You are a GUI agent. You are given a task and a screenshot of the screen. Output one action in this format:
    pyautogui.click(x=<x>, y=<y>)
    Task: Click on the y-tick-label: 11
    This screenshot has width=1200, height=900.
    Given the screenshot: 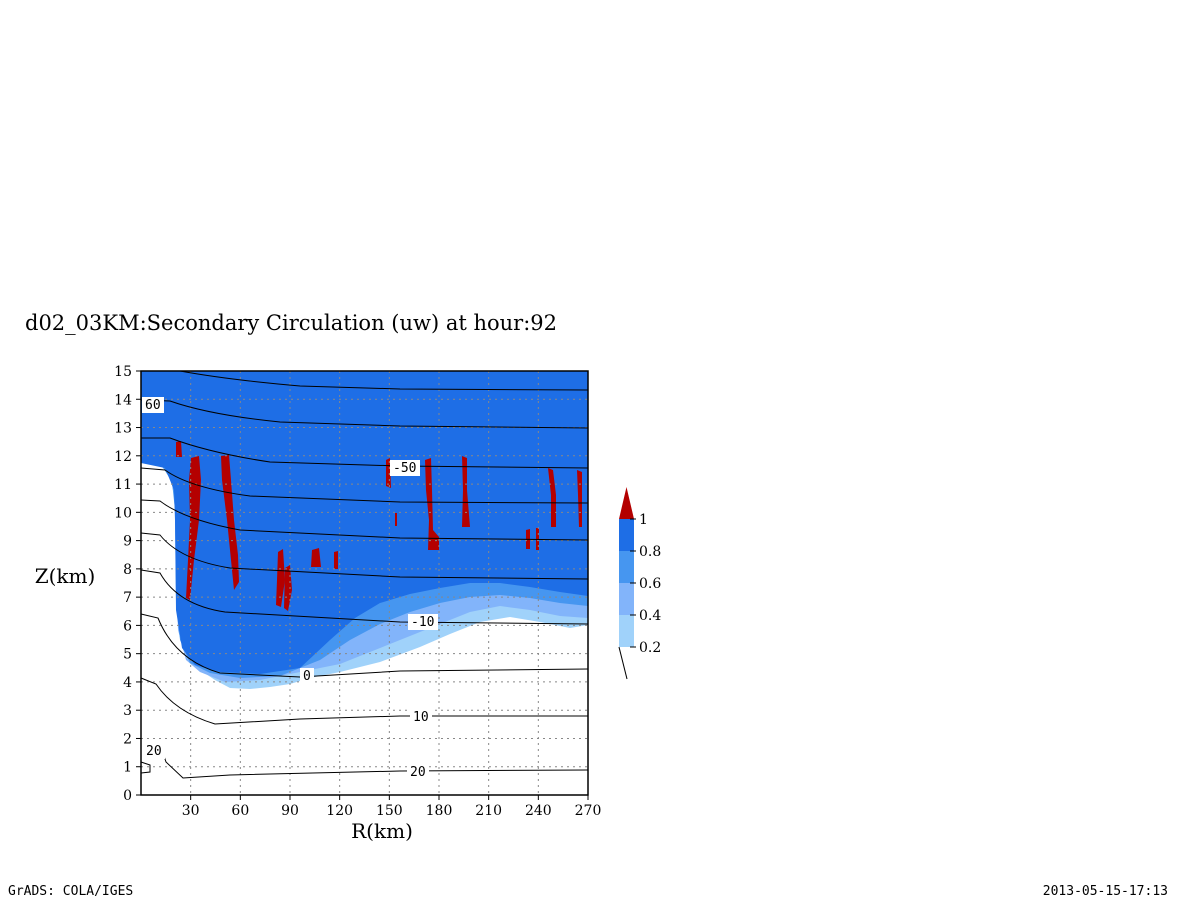 What is the action you would take?
    pyautogui.click(x=123, y=485)
    